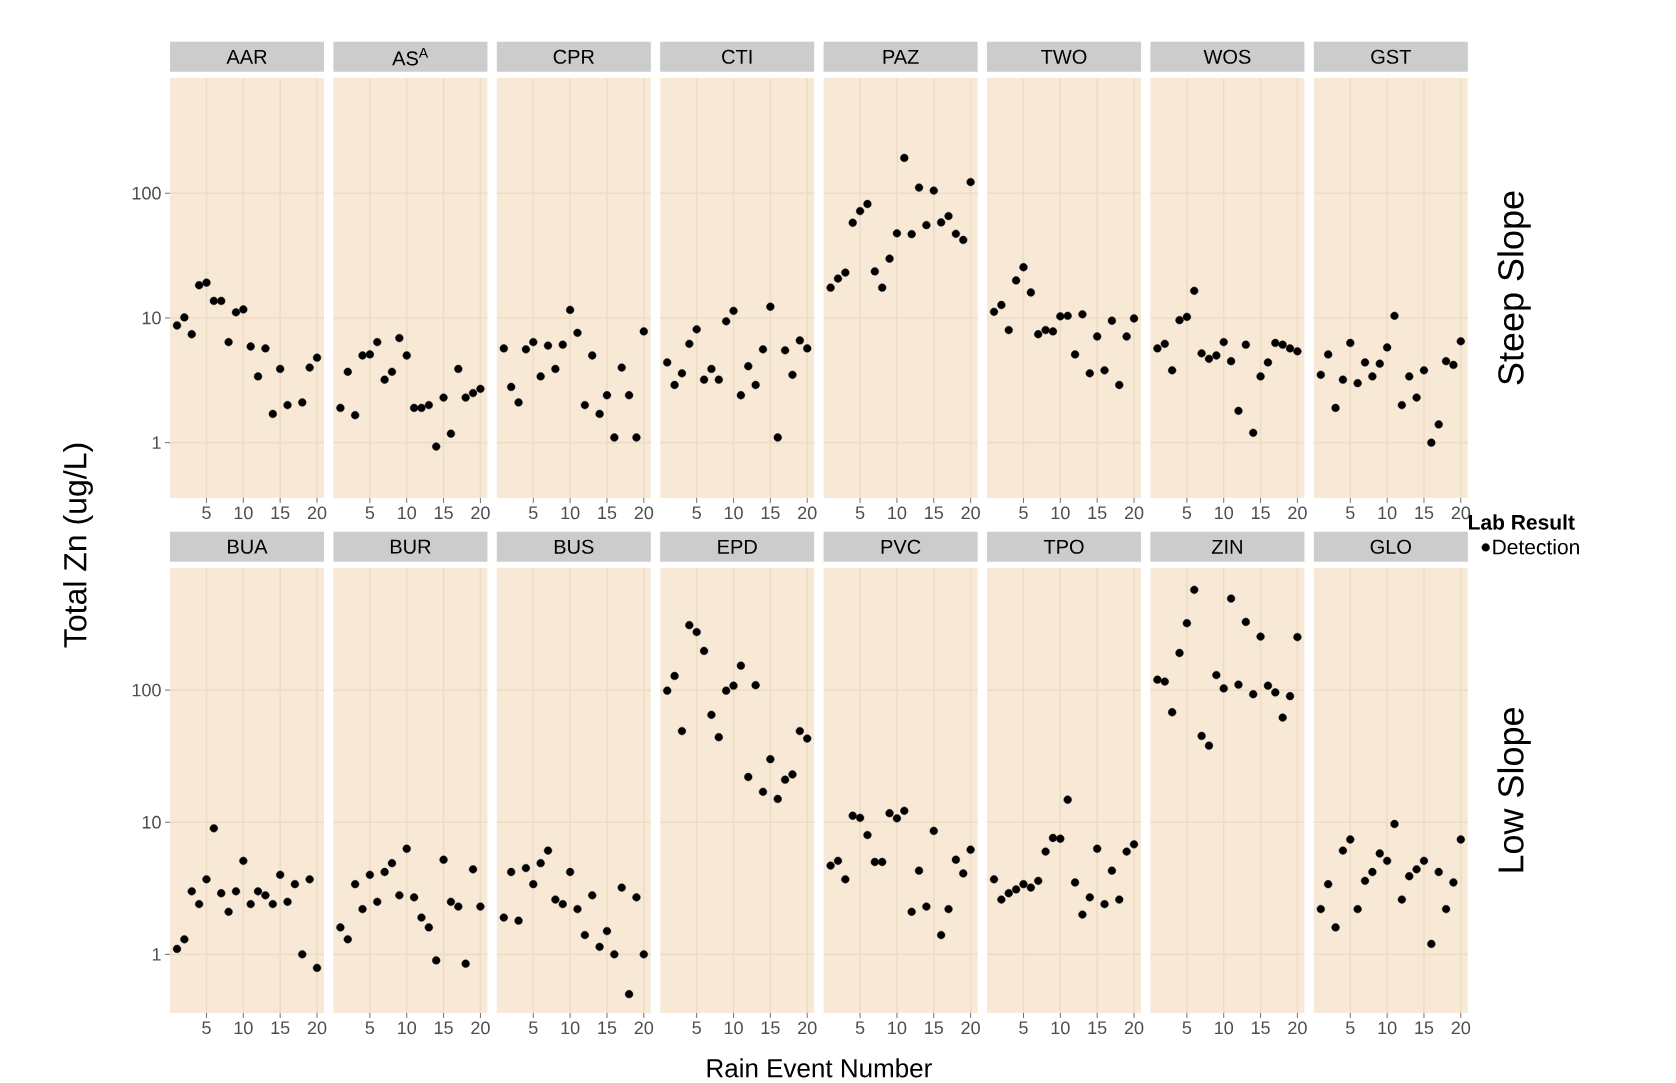 This screenshot has height=1083, width=1676. What do you see at coordinates (156, 442) in the screenshot?
I see `y-tick-label: 1` at bounding box center [156, 442].